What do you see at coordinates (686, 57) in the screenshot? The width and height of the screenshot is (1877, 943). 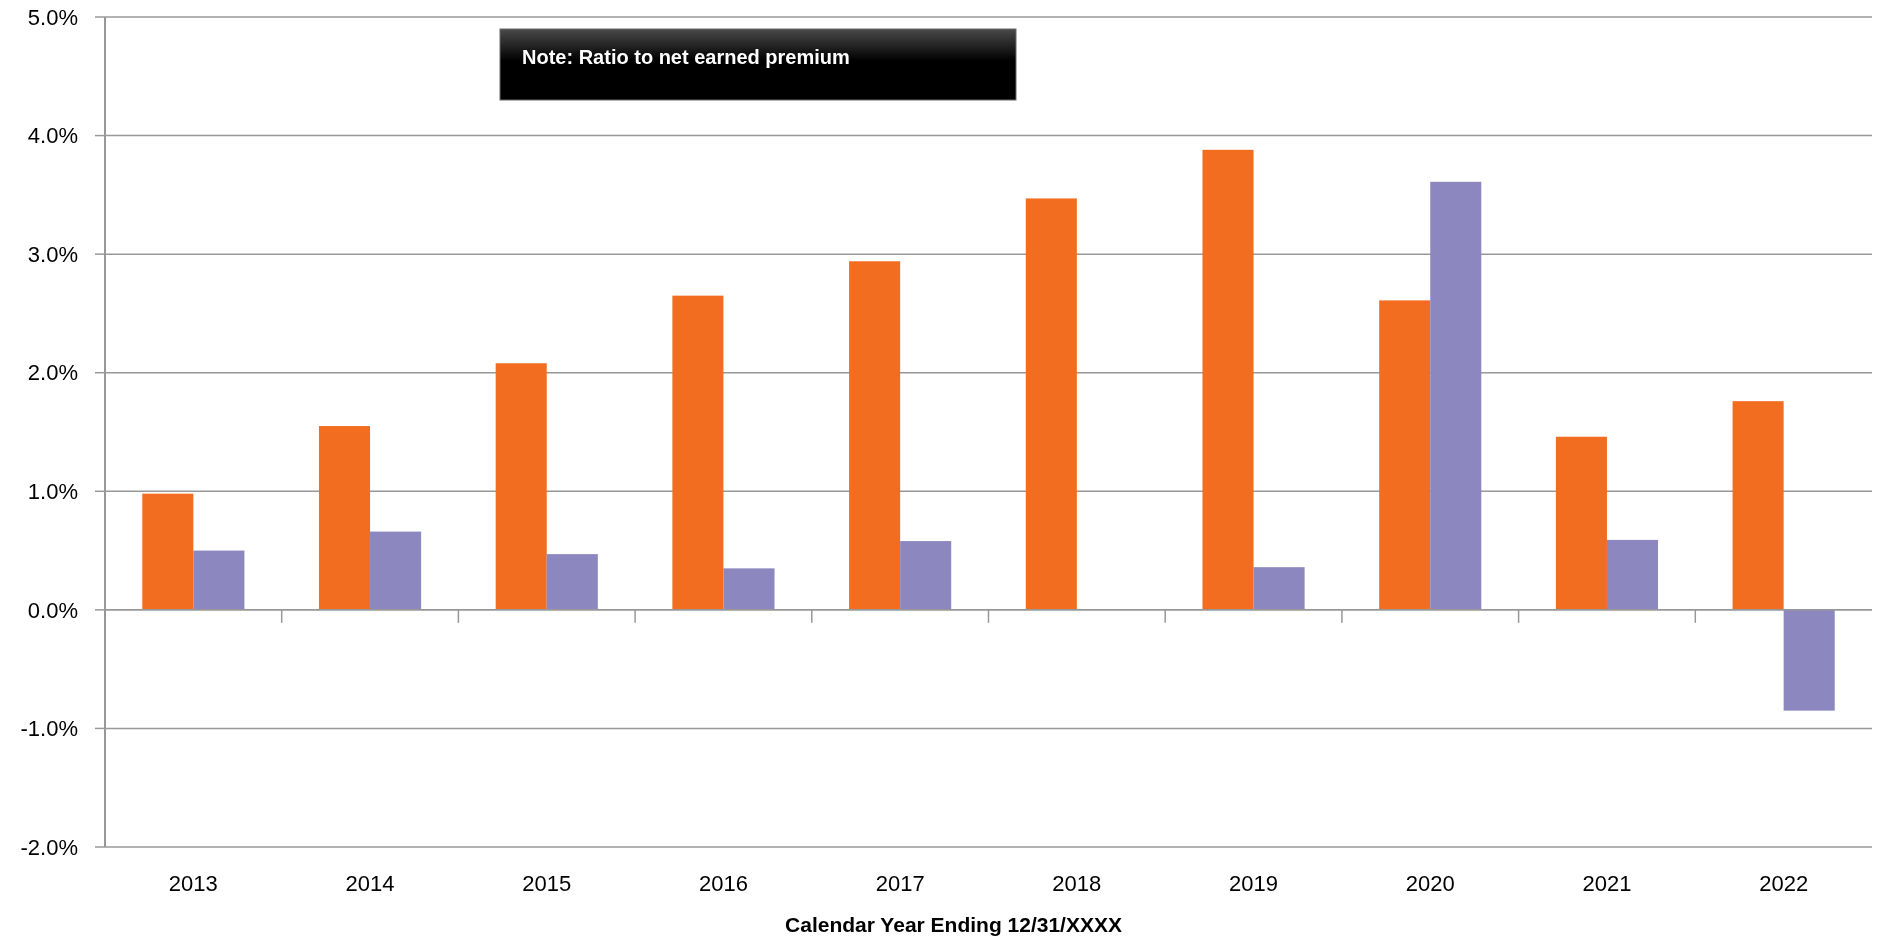 I see `annotation: Note: Ratio to net earned premium` at bounding box center [686, 57].